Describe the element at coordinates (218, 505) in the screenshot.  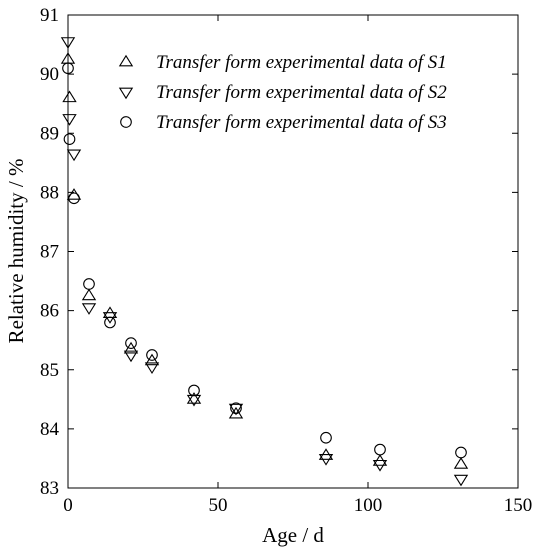
I see `x-tick-label: 50` at that location.